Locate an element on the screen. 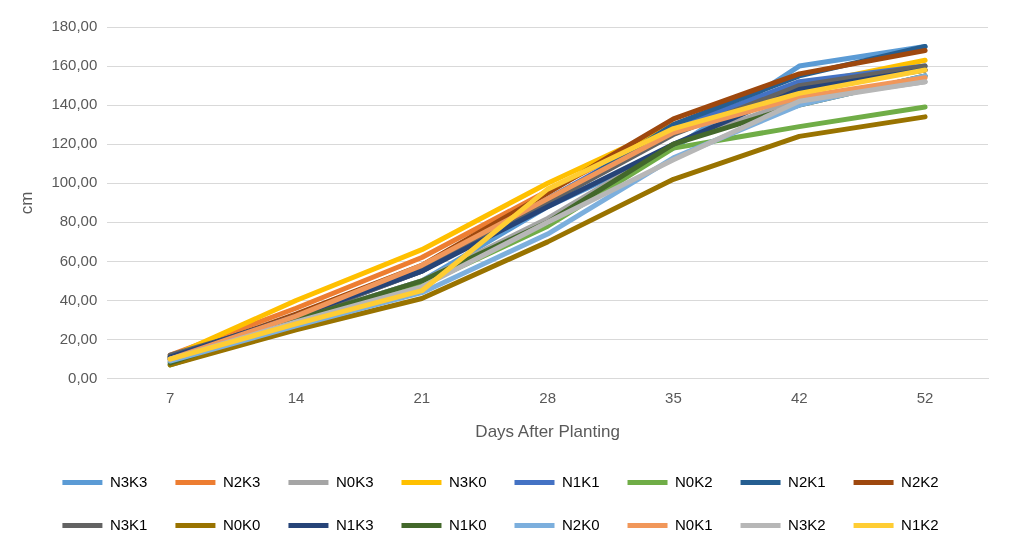 The width and height of the screenshot is (1015, 558). x-tick-label: 52 is located at coordinates (925, 397).